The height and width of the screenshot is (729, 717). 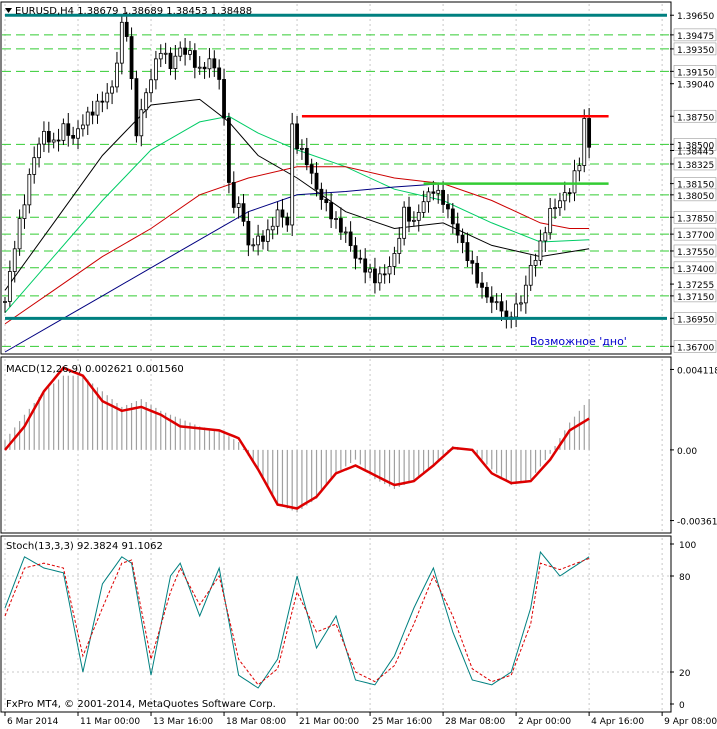 I want to click on price-tick-label: 1.39475, so click(x=695, y=37).